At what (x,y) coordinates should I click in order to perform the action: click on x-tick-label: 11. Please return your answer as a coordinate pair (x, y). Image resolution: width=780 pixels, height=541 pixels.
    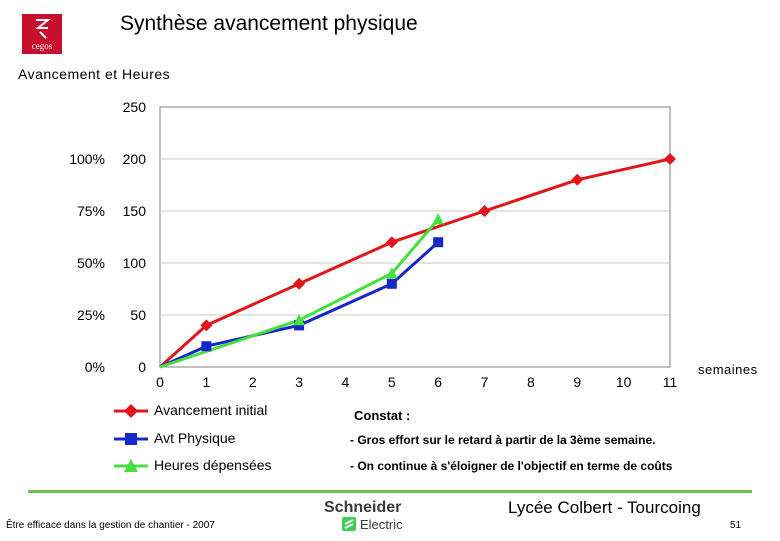
    Looking at the image, I should click on (670, 382).